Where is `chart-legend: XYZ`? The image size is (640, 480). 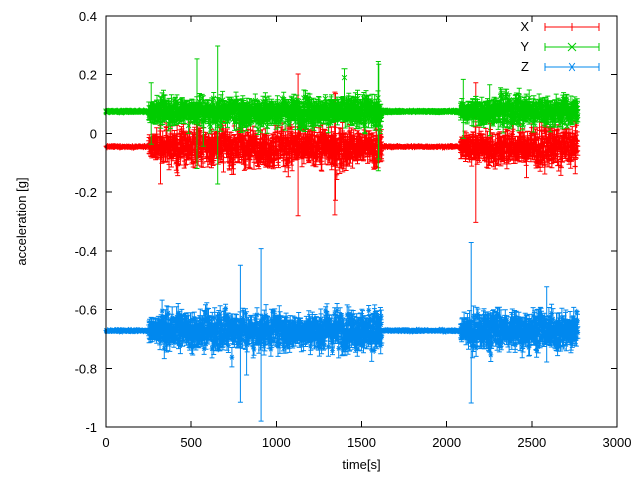
chart-legend: XYZ is located at coordinates (560, 46).